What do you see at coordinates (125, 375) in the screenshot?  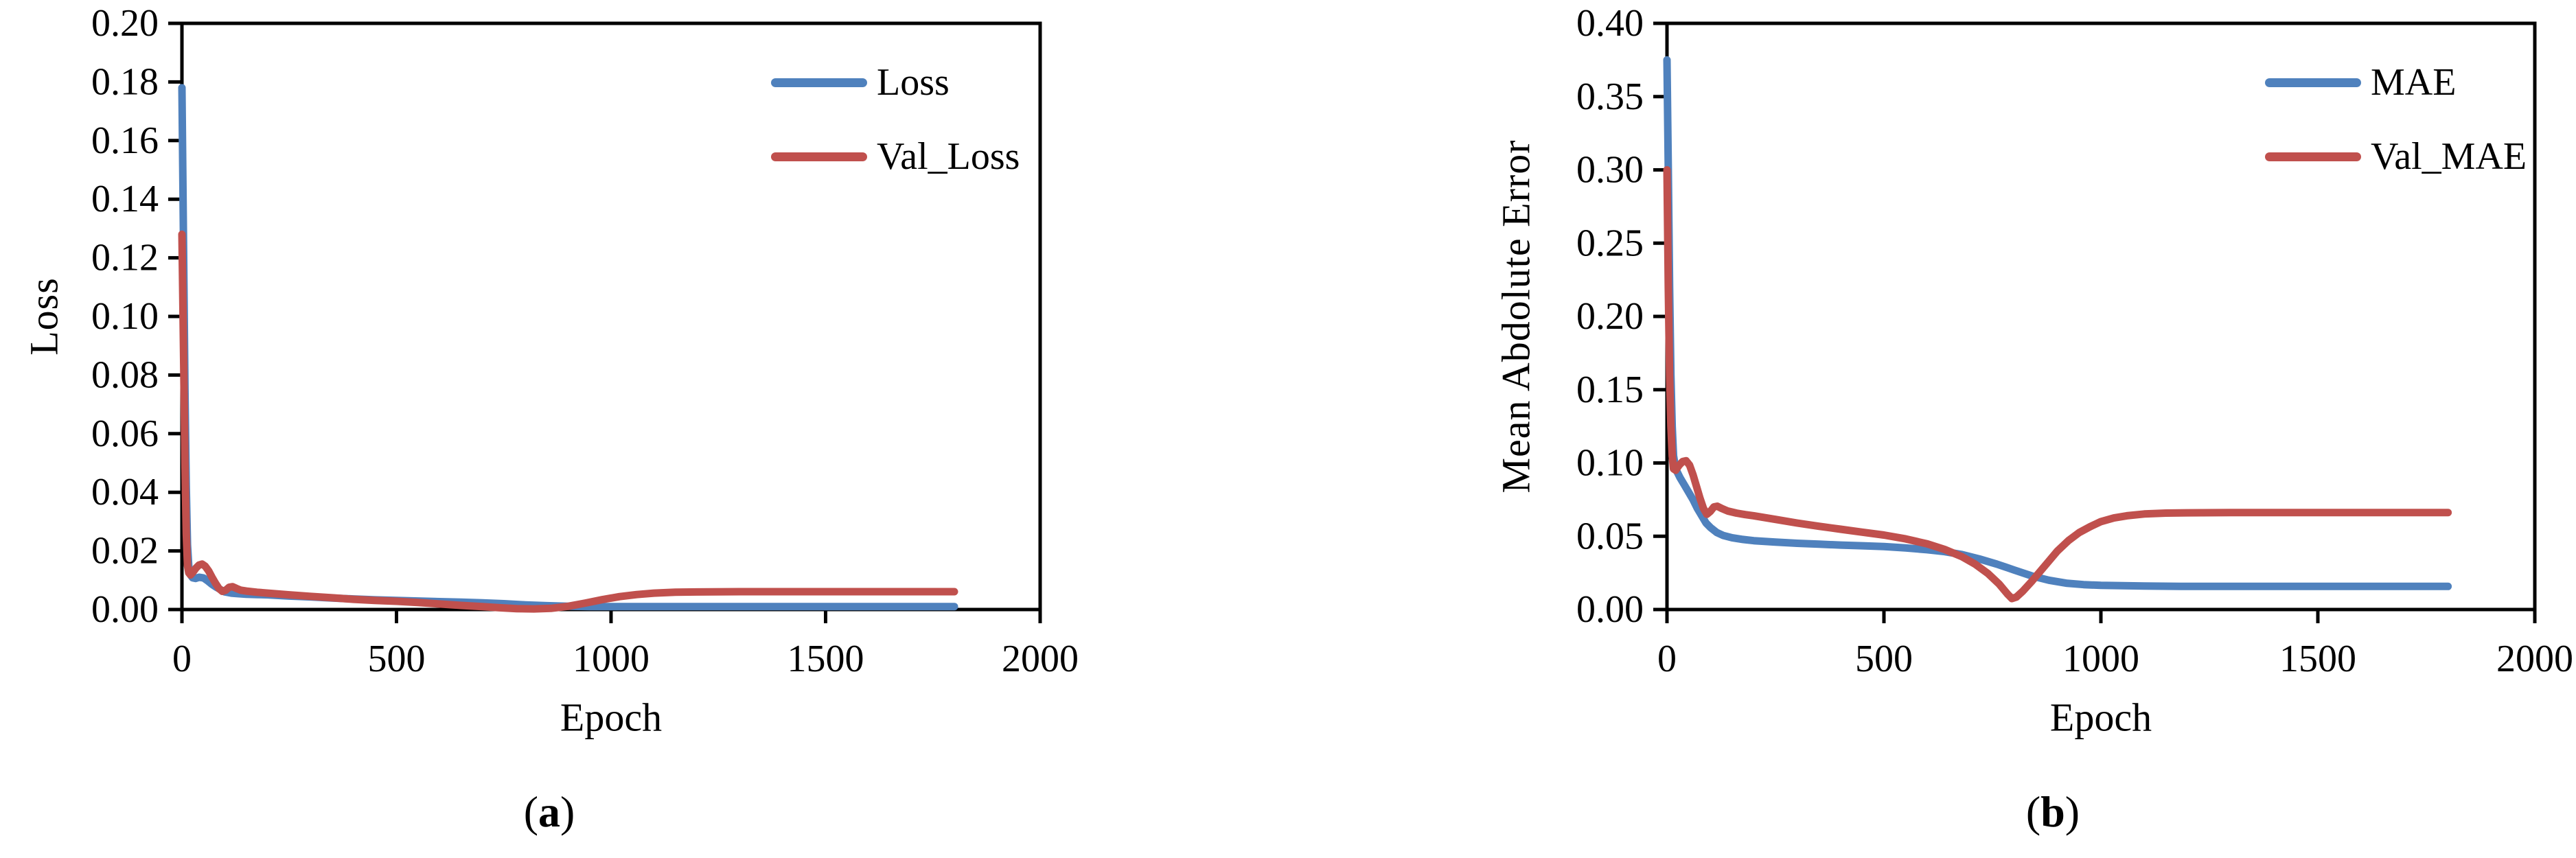 I see `y-tick-label: 0.08` at bounding box center [125, 375].